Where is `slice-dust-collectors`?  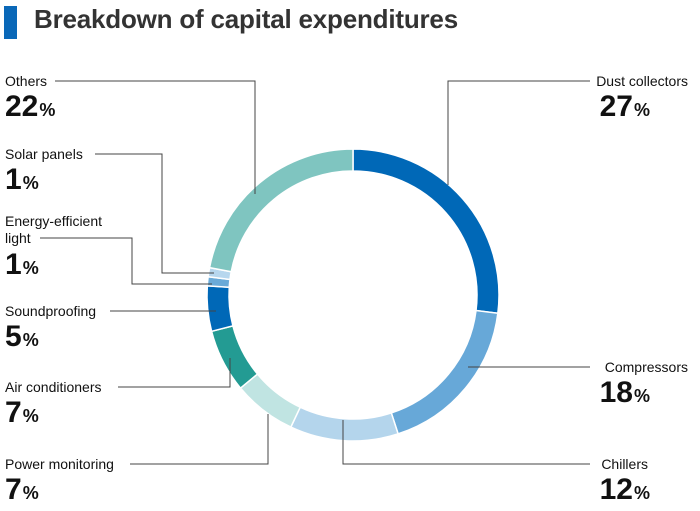
slice-dust-collectors is located at coordinates (426, 231).